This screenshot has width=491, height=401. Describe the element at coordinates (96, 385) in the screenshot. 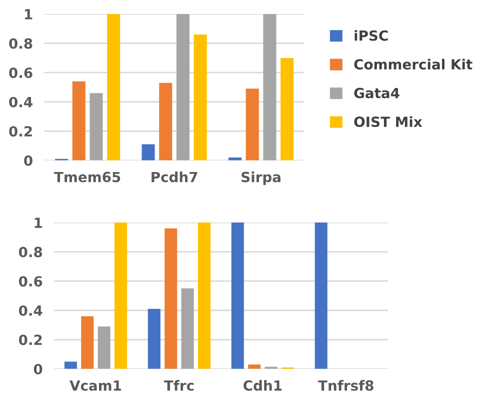

I see `x-tick-label: Vcam1` at that location.